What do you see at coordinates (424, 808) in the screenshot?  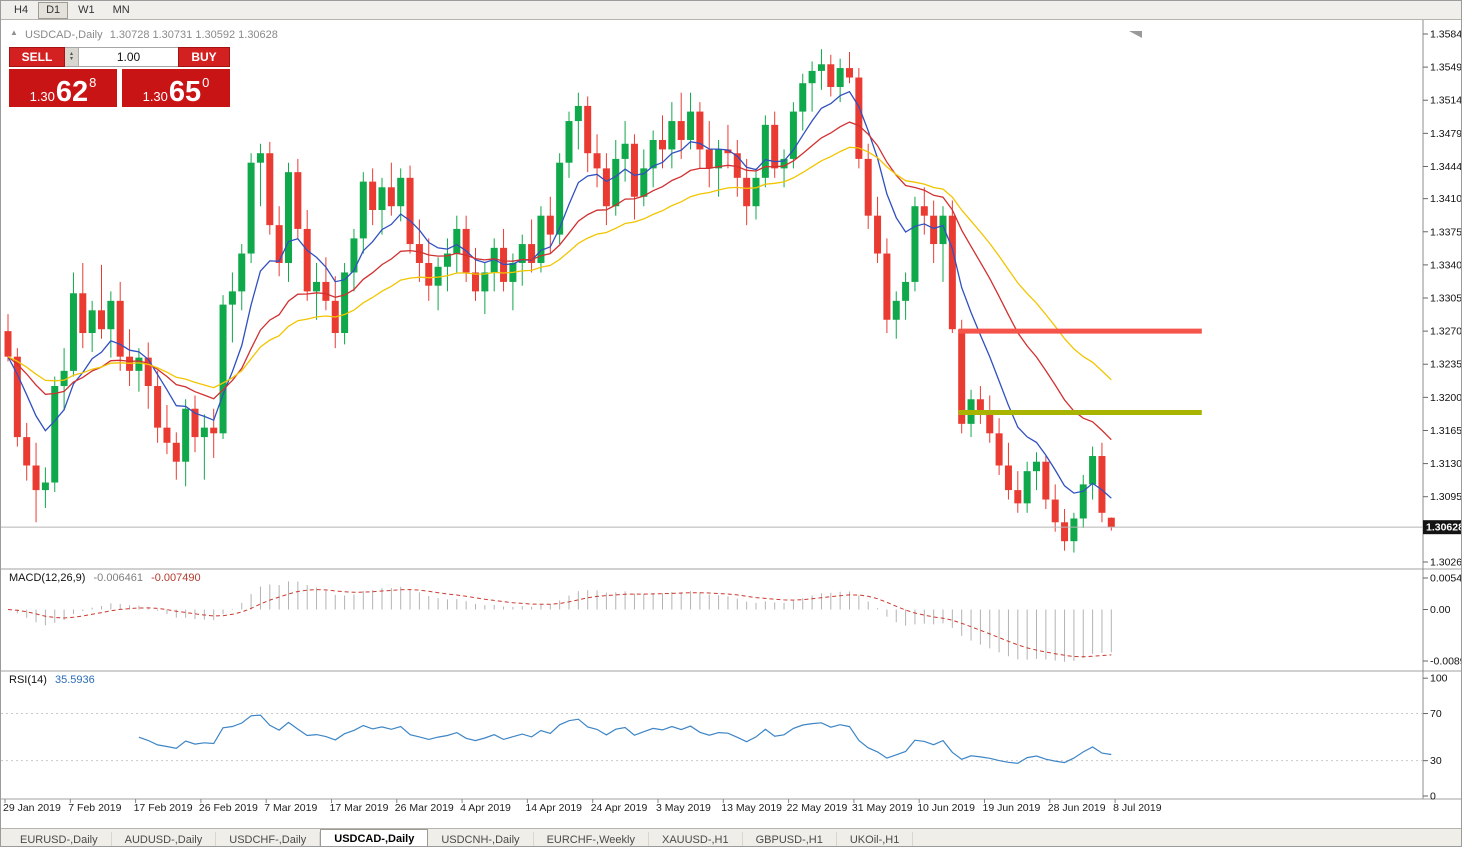 I see `svg-text: 26 Mar 2019` at bounding box center [424, 808].